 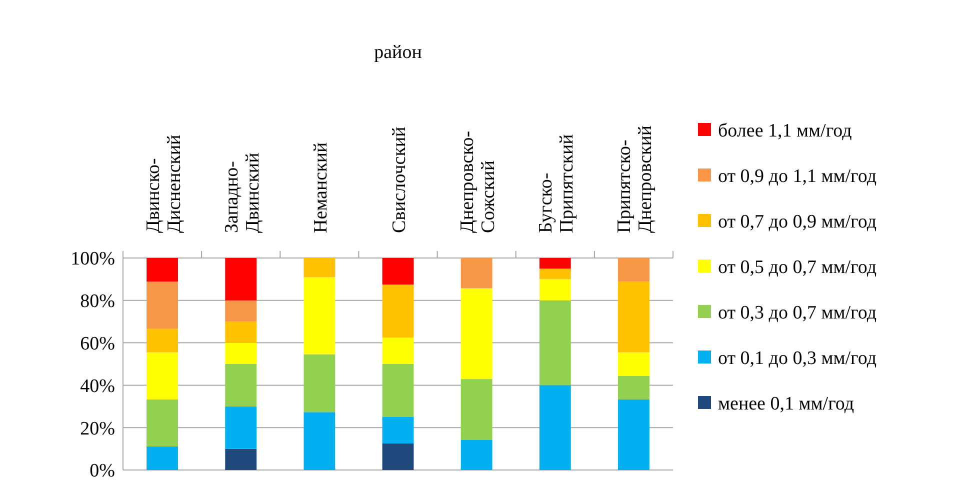 I want to click on legend-label: от 0,5 до 0,7 мм/год, so click(x=797, y=267).